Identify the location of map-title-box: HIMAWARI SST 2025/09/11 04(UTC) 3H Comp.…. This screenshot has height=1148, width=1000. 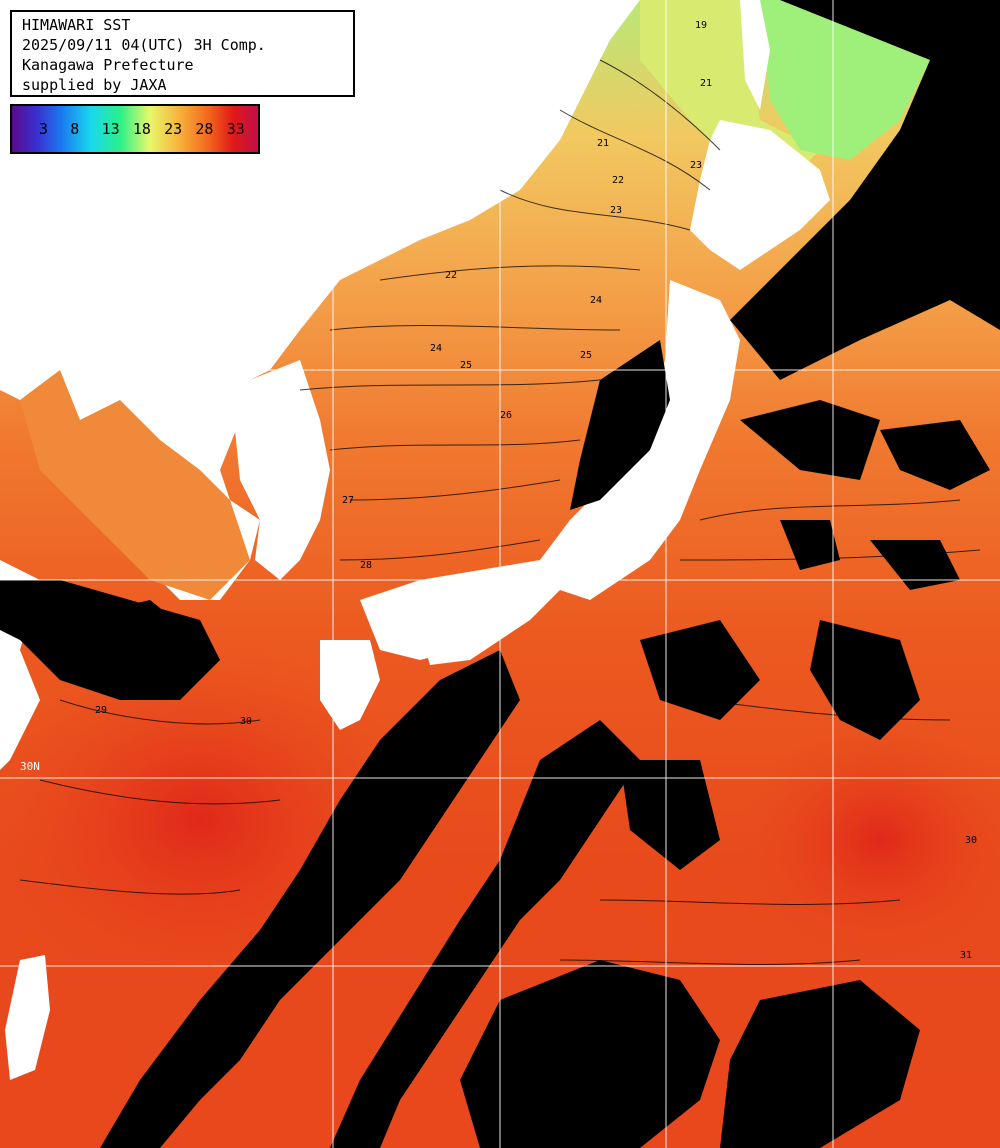
(182, 53).